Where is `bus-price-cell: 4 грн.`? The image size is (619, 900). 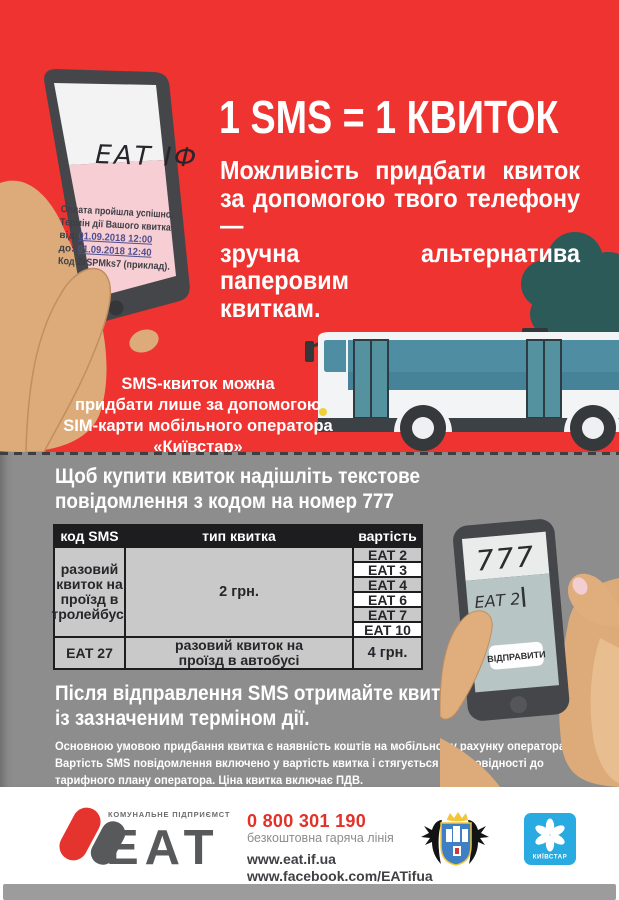
bus-price-cell: 4 грн. is located at coordinates (387, 653).